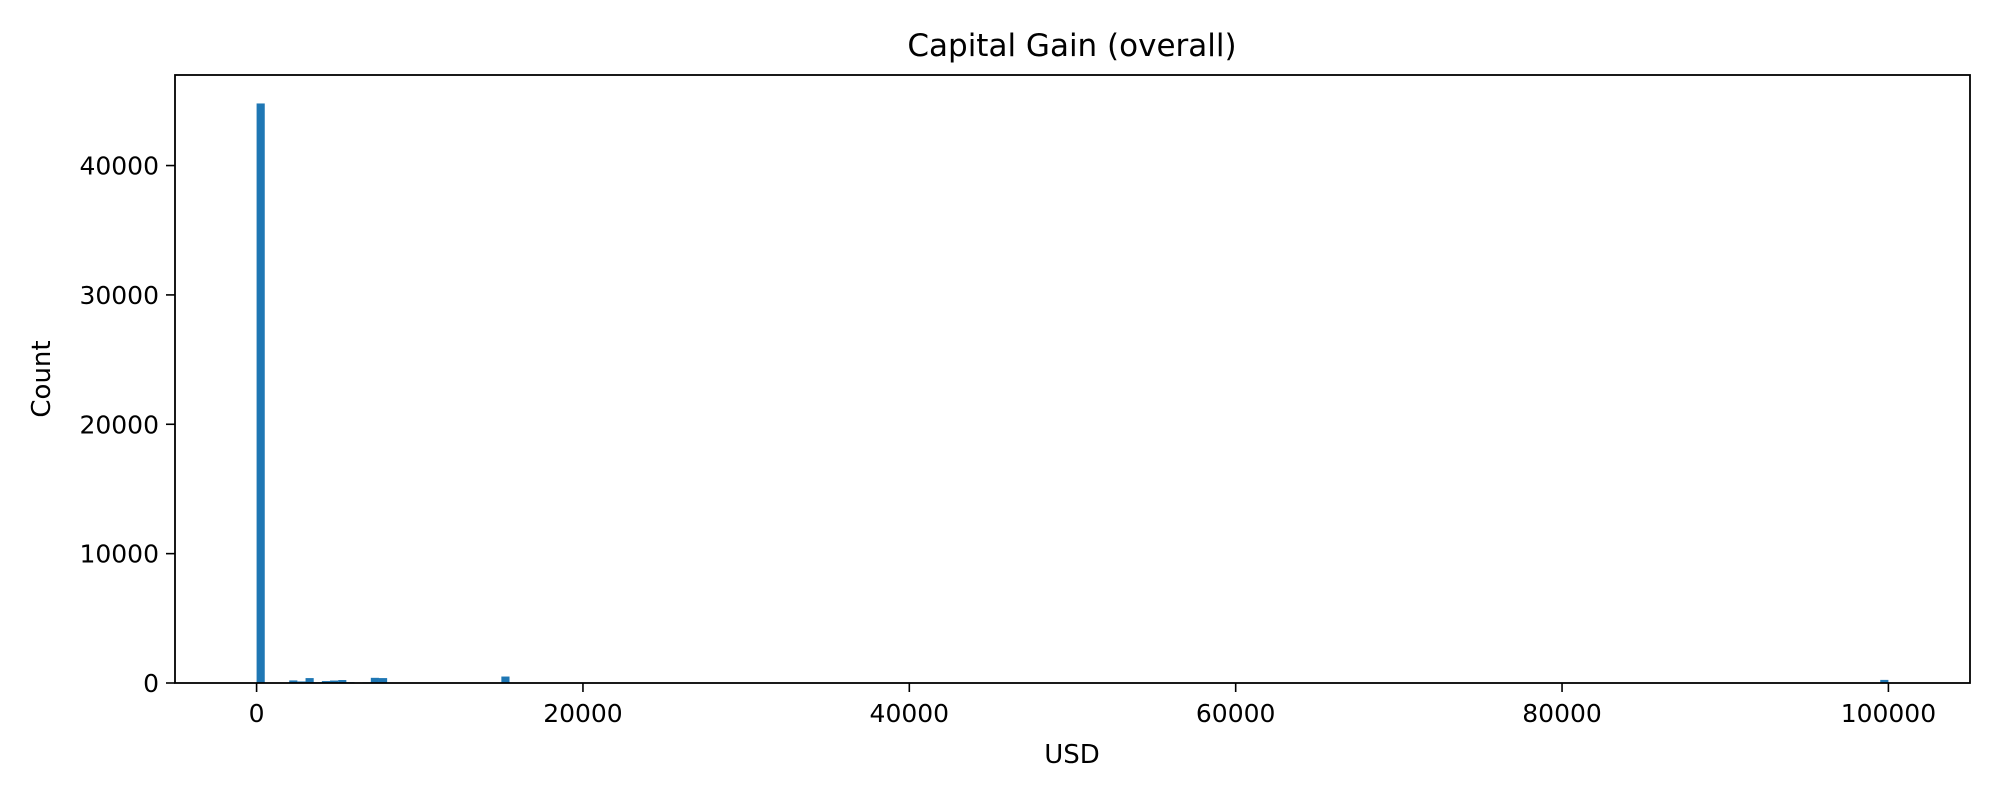 This screenshot has width=2000, height=805. What do you see at coordinates (1888, 713) in the screenshot?
I see `x-tick-label: 100000` at bounding box center [1888, 713].